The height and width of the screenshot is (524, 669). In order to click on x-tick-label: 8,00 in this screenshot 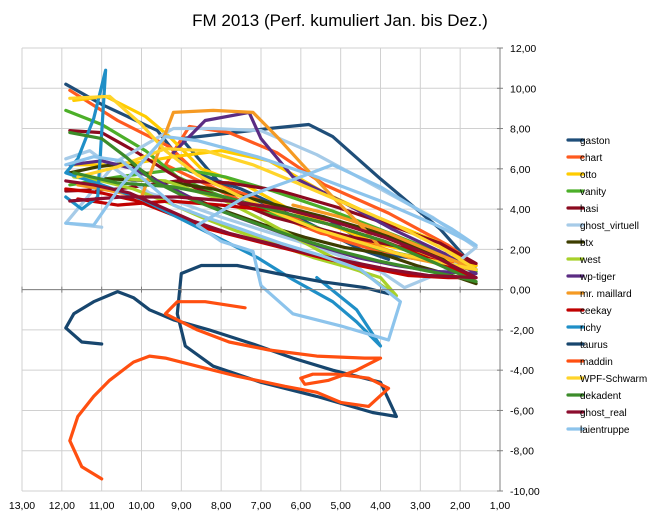, I will do `click(221, 506)`.